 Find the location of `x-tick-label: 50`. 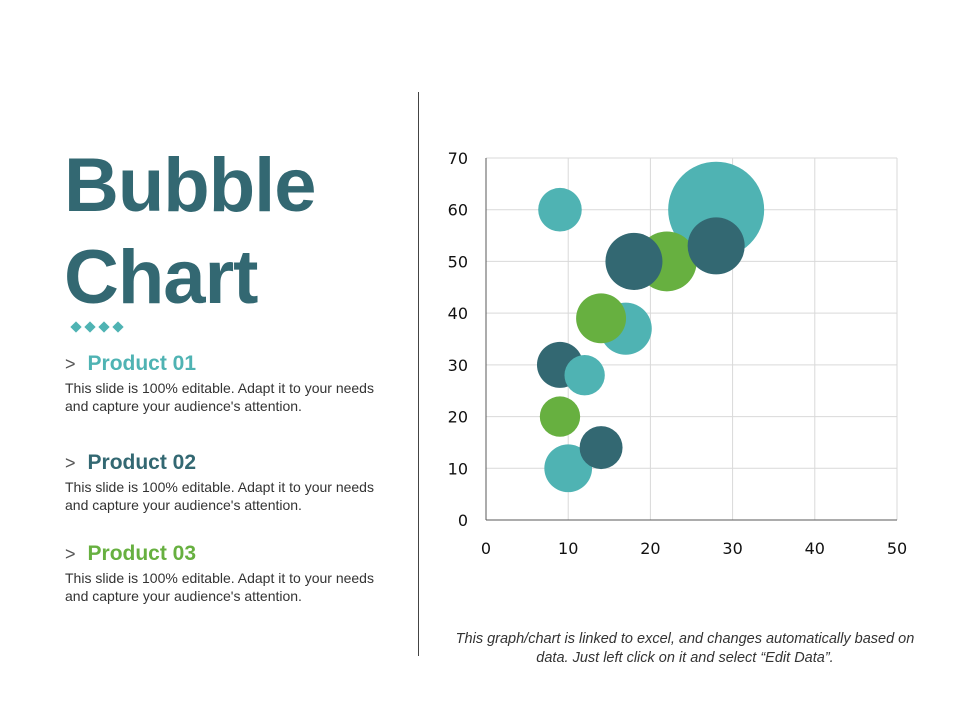

x-tick-label: 50 is located at coordinates (897, 548).